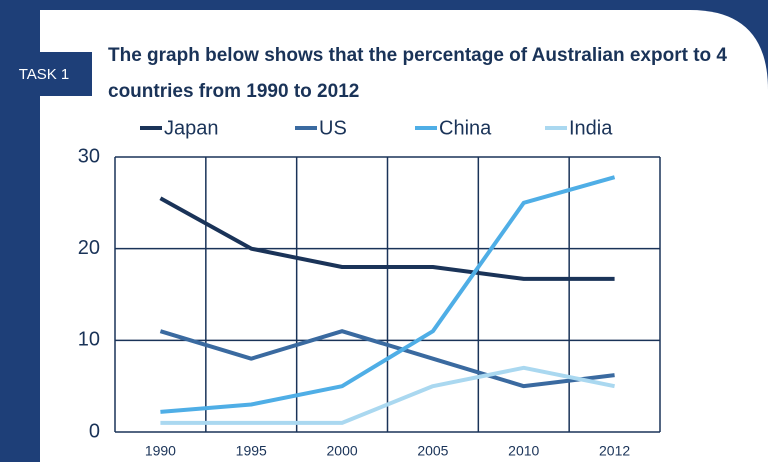 This screenshot has height=462, width=768. What do you see at coordinates (342, 451) in the screenshot?
I see `x-tick-label: 2000` at bounding box center [342, 451].